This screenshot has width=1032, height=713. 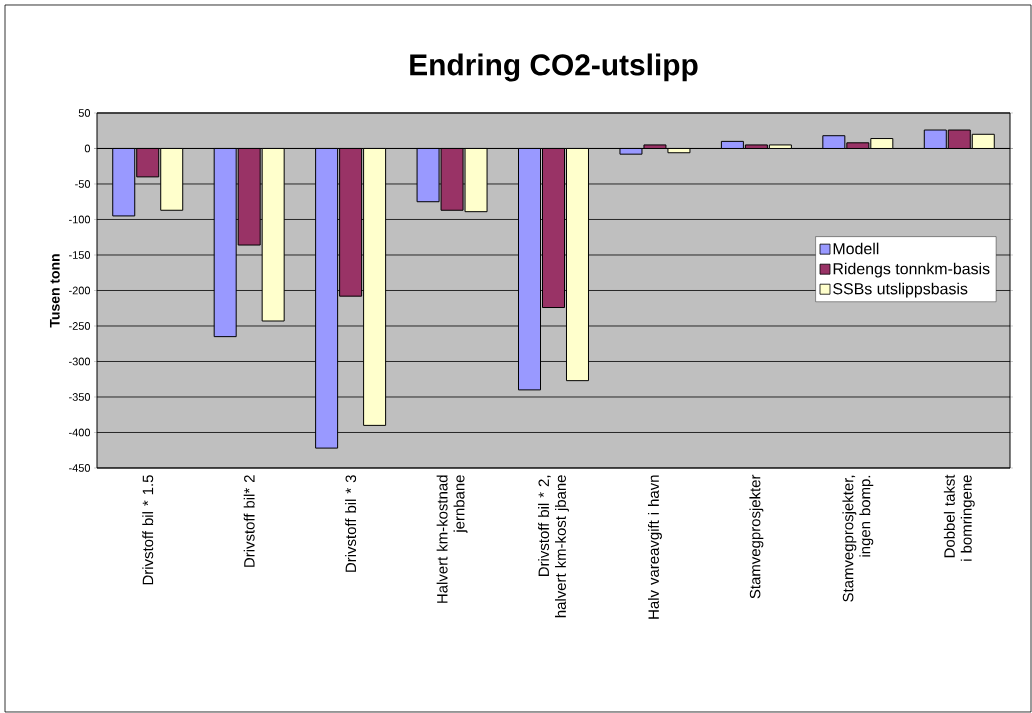 What do you see at coordinates (249, 521) in the screenshot?
I see `x-tick-label: Drivstoff bil* 2` at bounding box center [249, 521].